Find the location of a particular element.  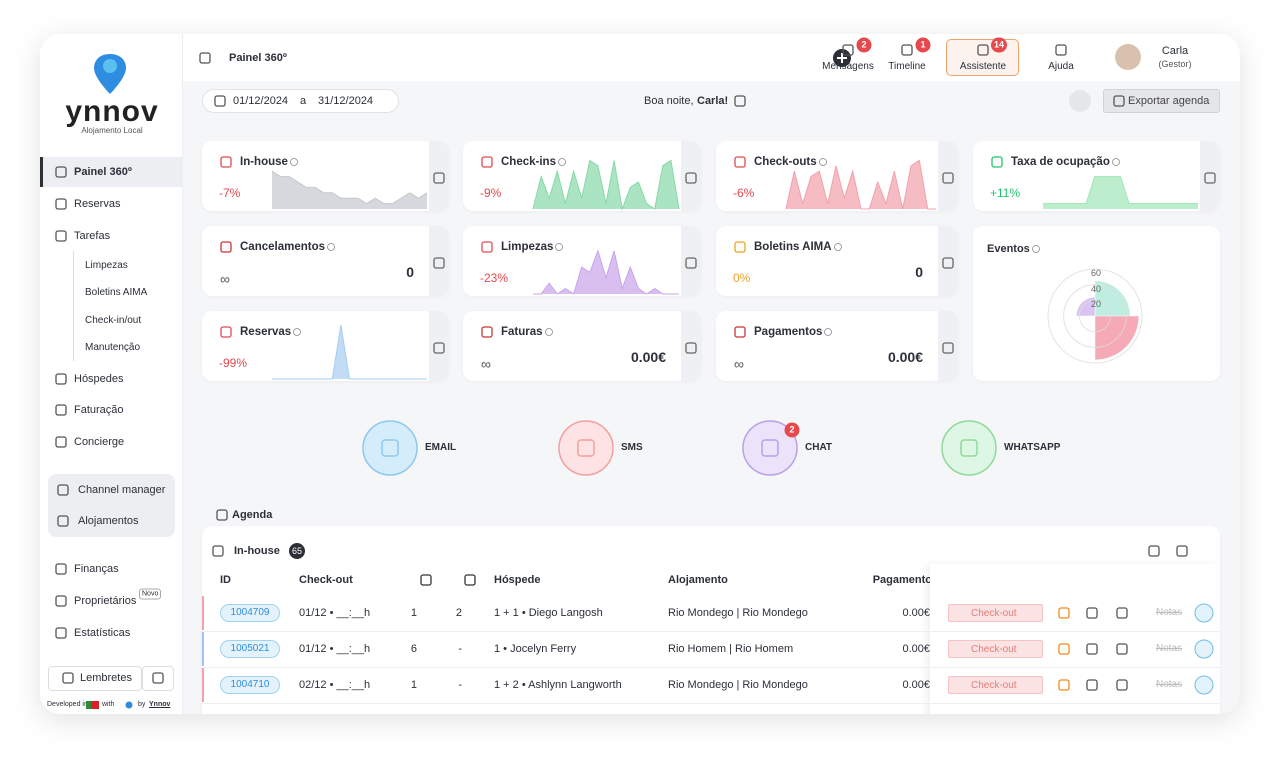

events-title: Eventos is located at coordinates (1008, 249).